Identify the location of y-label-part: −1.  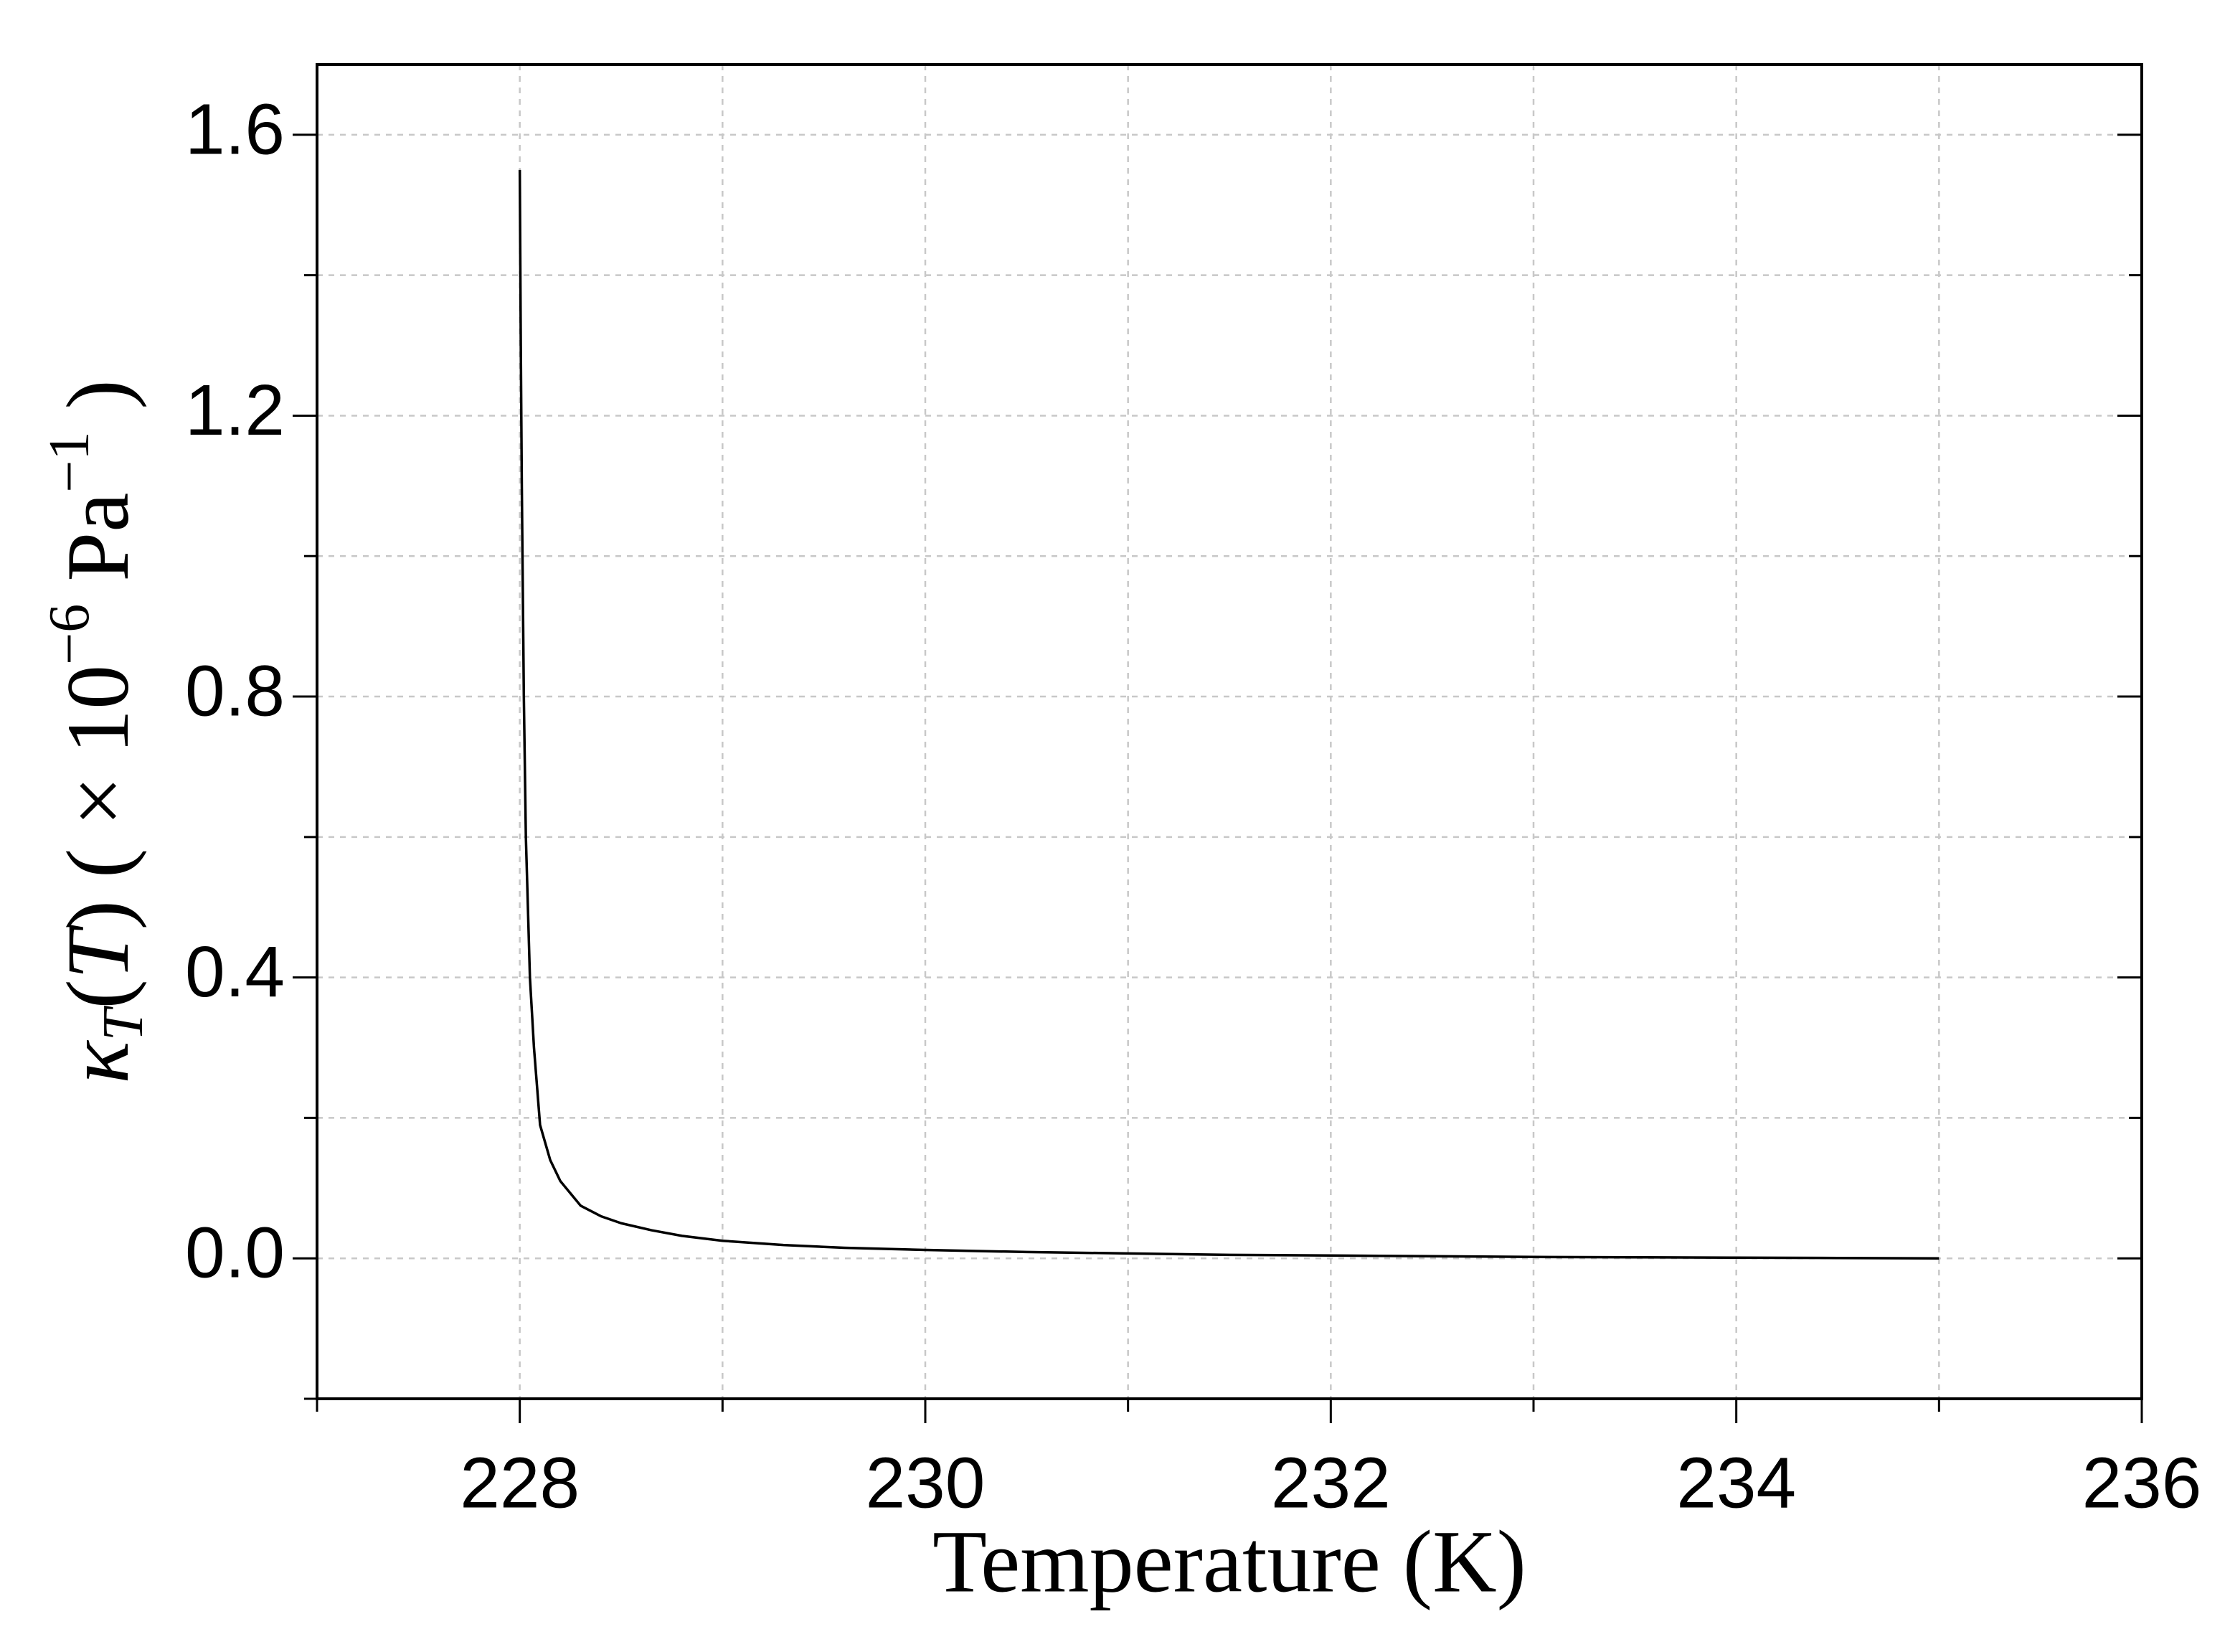
(70, 462).